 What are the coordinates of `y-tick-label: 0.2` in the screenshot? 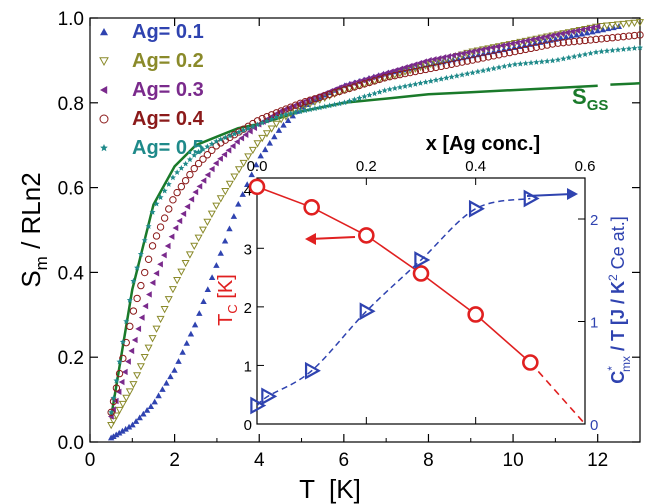 It's located at (71, 358).